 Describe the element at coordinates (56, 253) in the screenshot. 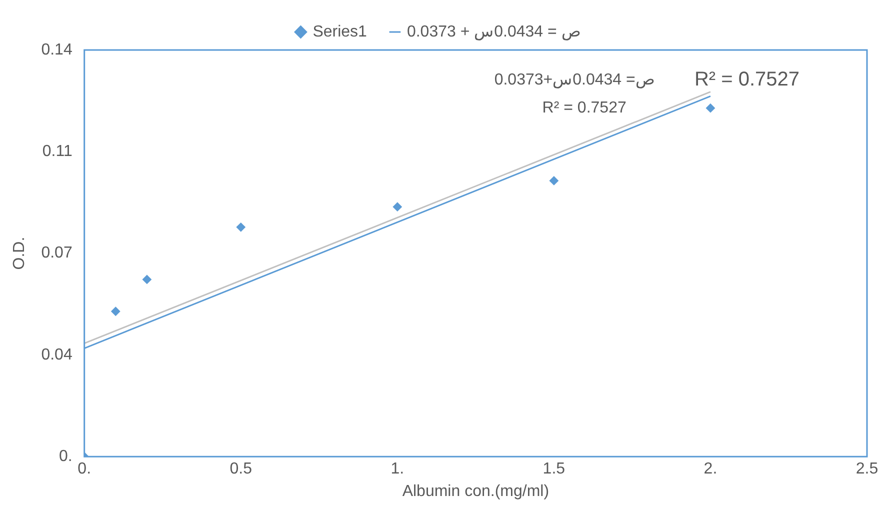

I see `y-tick-label: 0.07` at that location.